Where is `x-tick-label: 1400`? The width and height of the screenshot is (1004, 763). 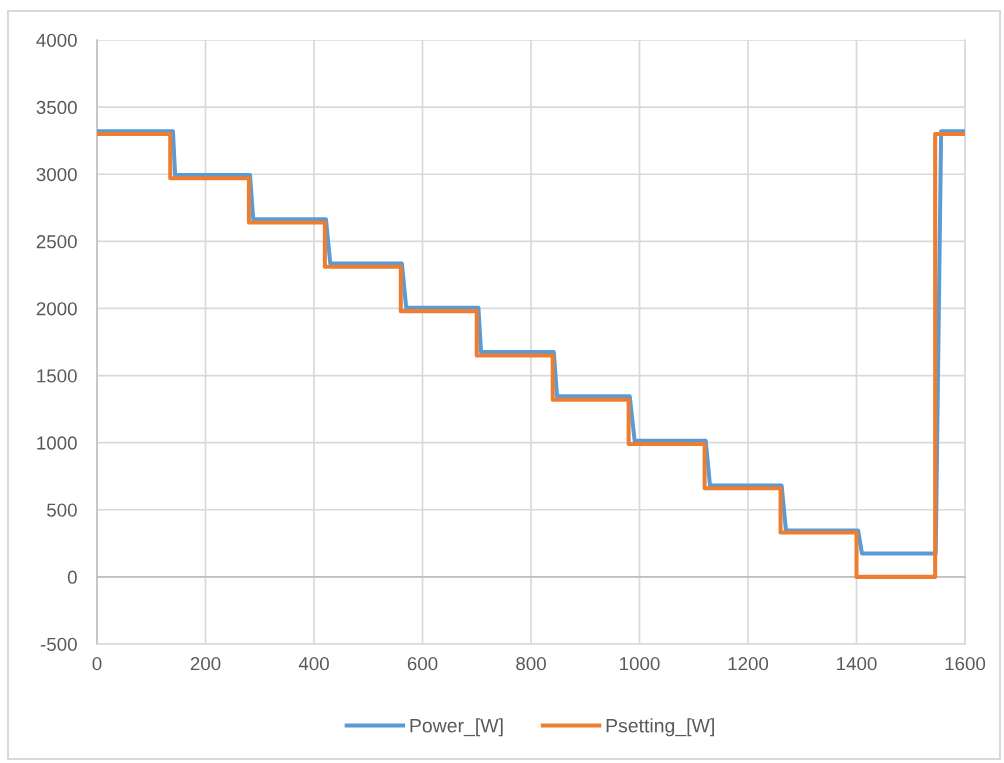
x-tick-label: 1400 is located at coordinates (857, 664).